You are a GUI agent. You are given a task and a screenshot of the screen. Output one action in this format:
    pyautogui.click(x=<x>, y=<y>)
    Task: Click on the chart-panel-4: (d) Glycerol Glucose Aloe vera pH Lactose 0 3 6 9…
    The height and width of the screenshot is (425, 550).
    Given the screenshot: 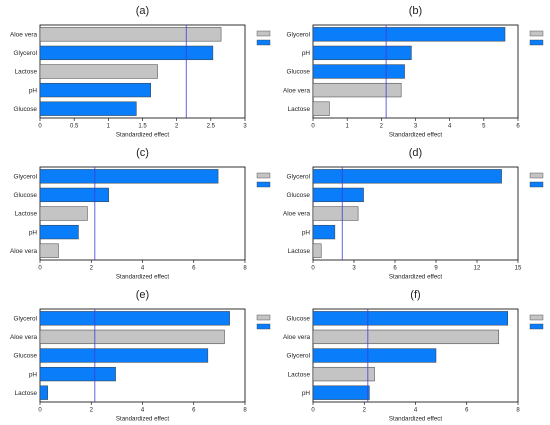 What is the action you would take?
    pyautogui.click(x=413, y=214)
    